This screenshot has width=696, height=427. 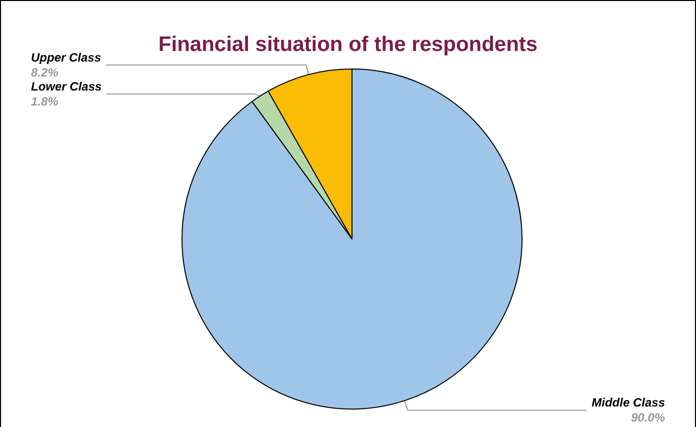 I want to click on slice-label: Middle Class, so click(x=629, y=403).